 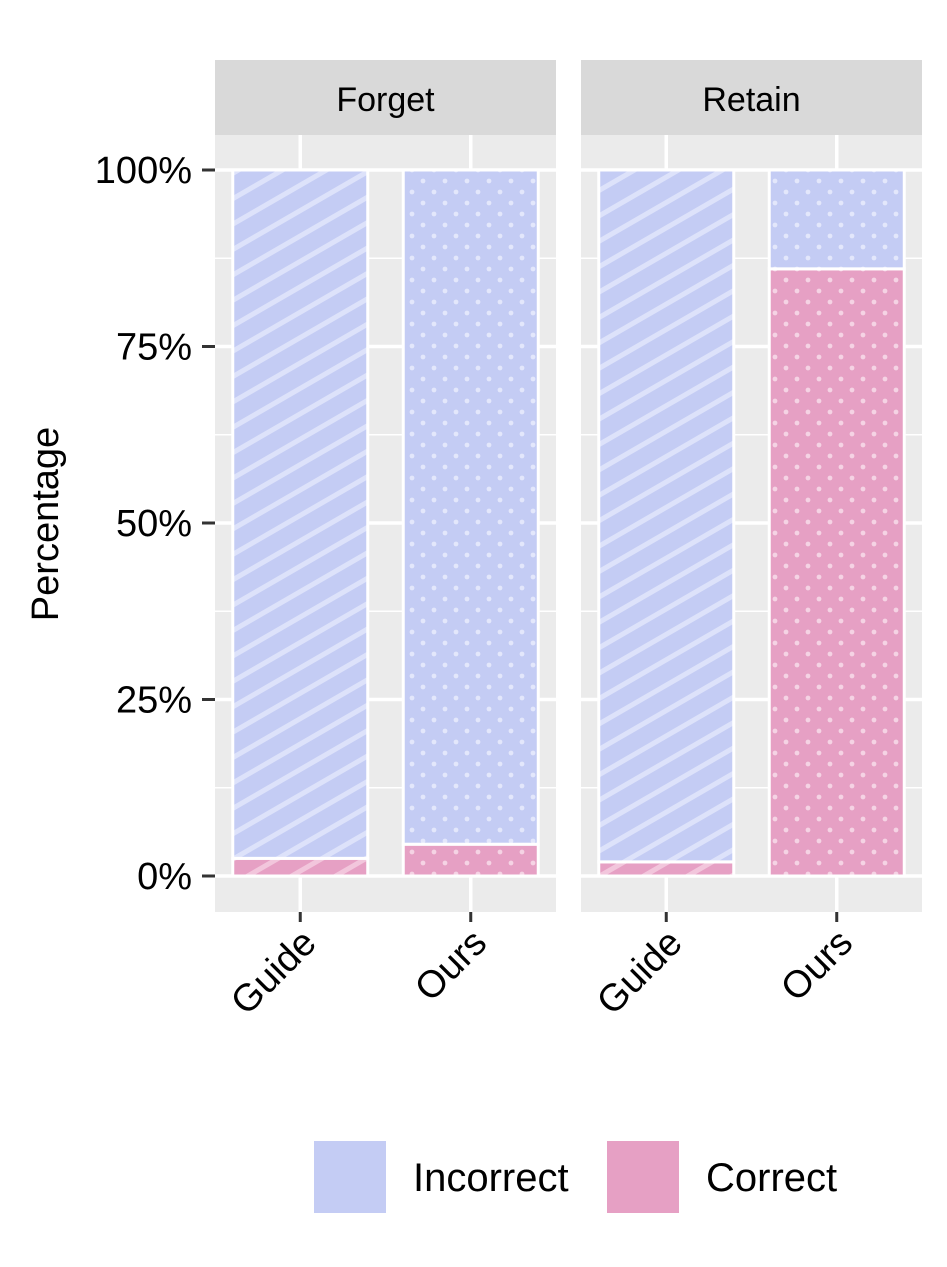 I want to click on facet-strip-label: Forget, so click(x=385, y=100).